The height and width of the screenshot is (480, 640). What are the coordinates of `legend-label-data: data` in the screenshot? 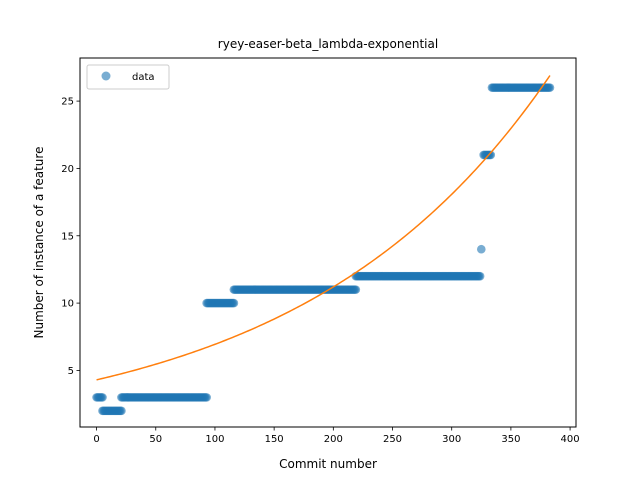 It's located at (143, 77).